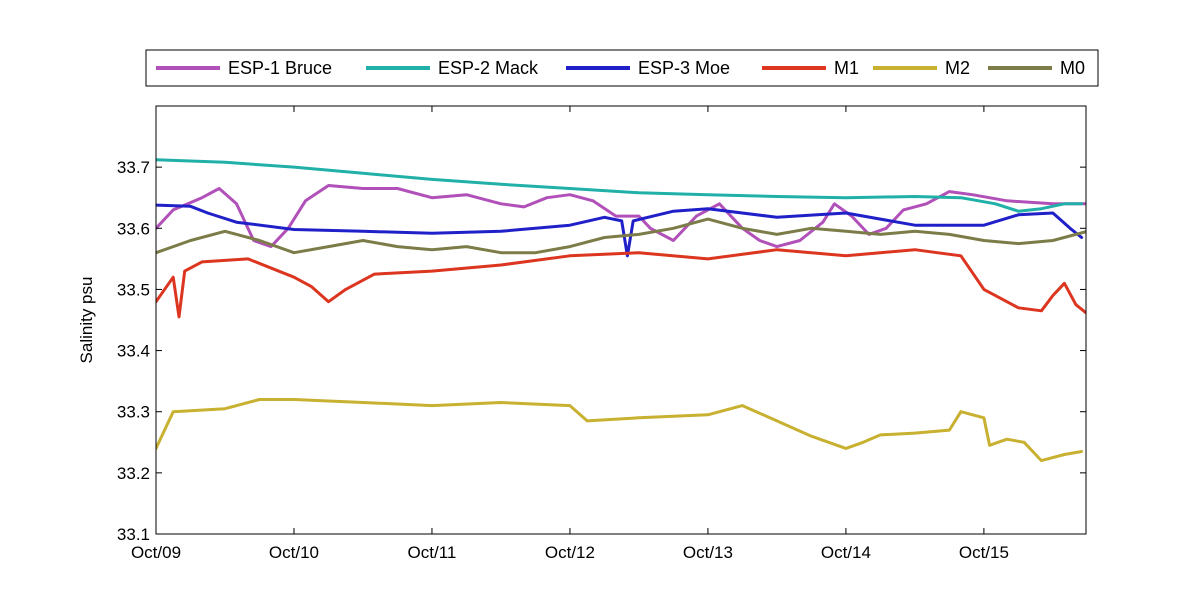  I want to click on y-axis-title: Salinity psu, so click(86, 320).